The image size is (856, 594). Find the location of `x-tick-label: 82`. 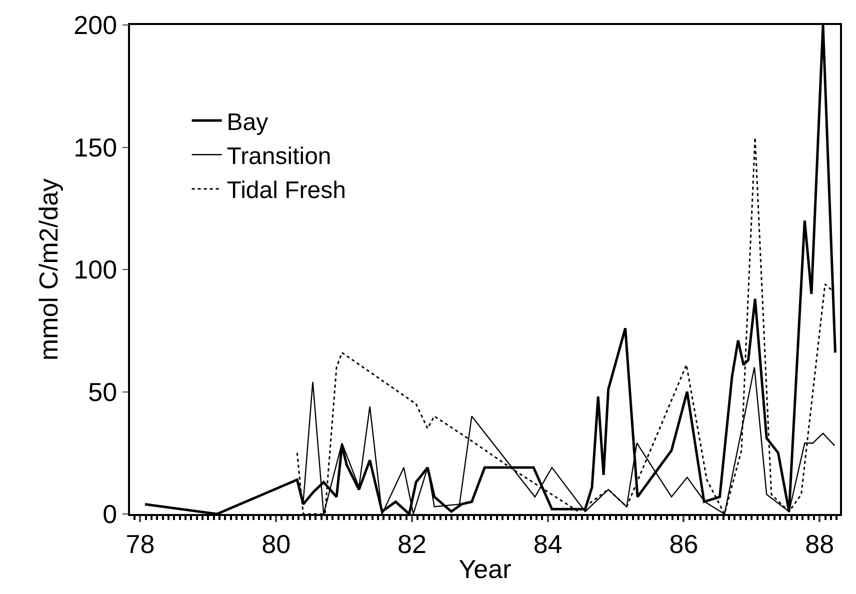

x-tick-label: 82 is located at coordinates (412, 543).